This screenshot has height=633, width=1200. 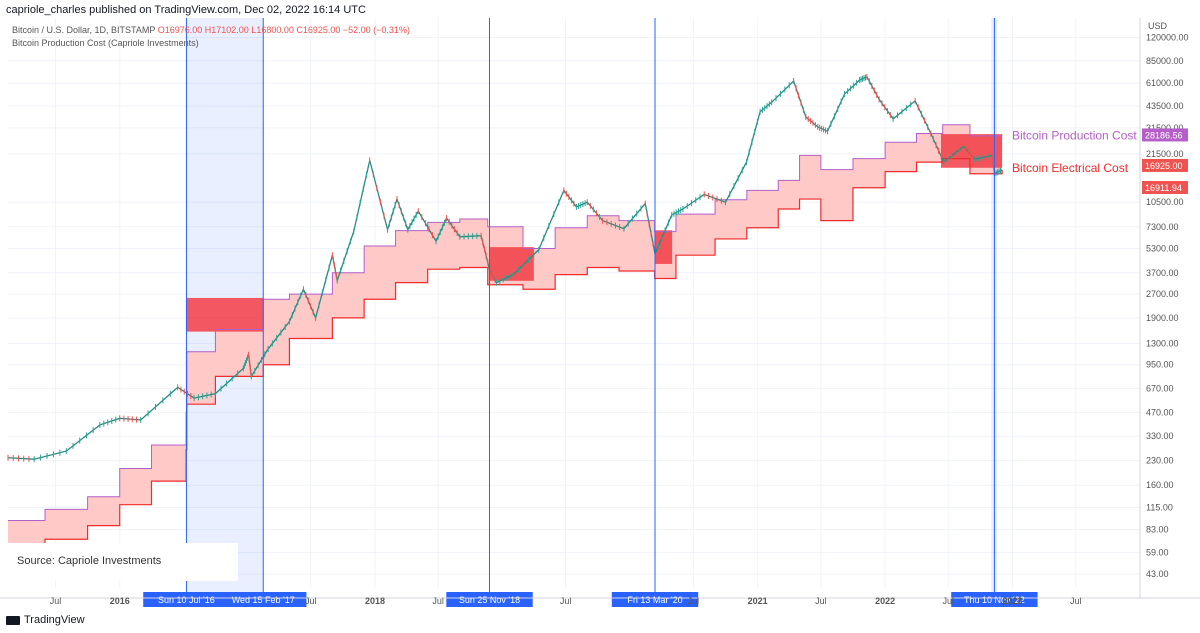 I want to click on electrical-cost-name: Bitcoin Electrical Cost, so click(x=1070, y=168).